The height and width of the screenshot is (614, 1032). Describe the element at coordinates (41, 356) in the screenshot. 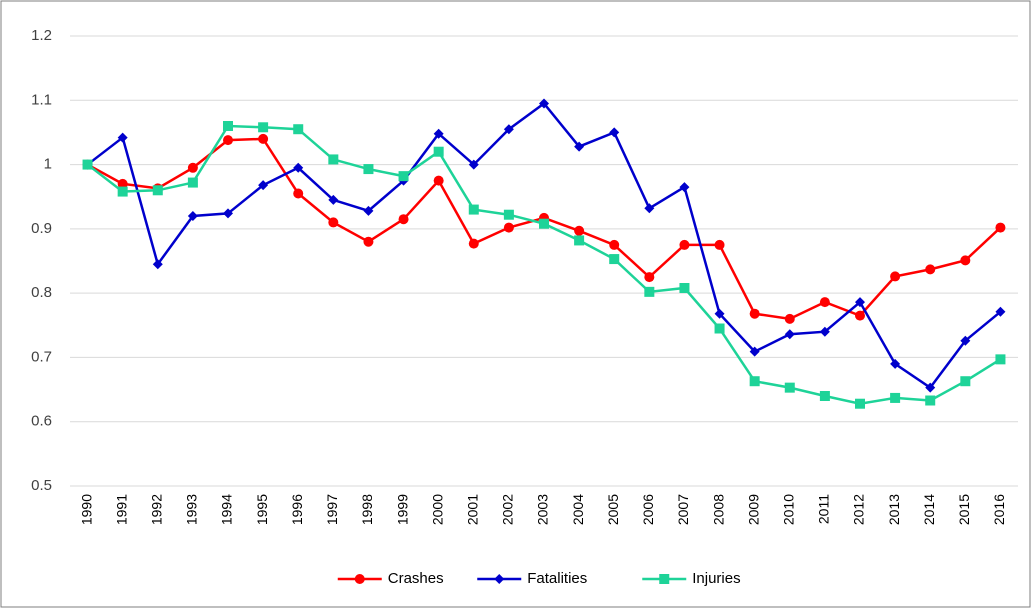

I see `y-tick-label: 0.7` at that location.